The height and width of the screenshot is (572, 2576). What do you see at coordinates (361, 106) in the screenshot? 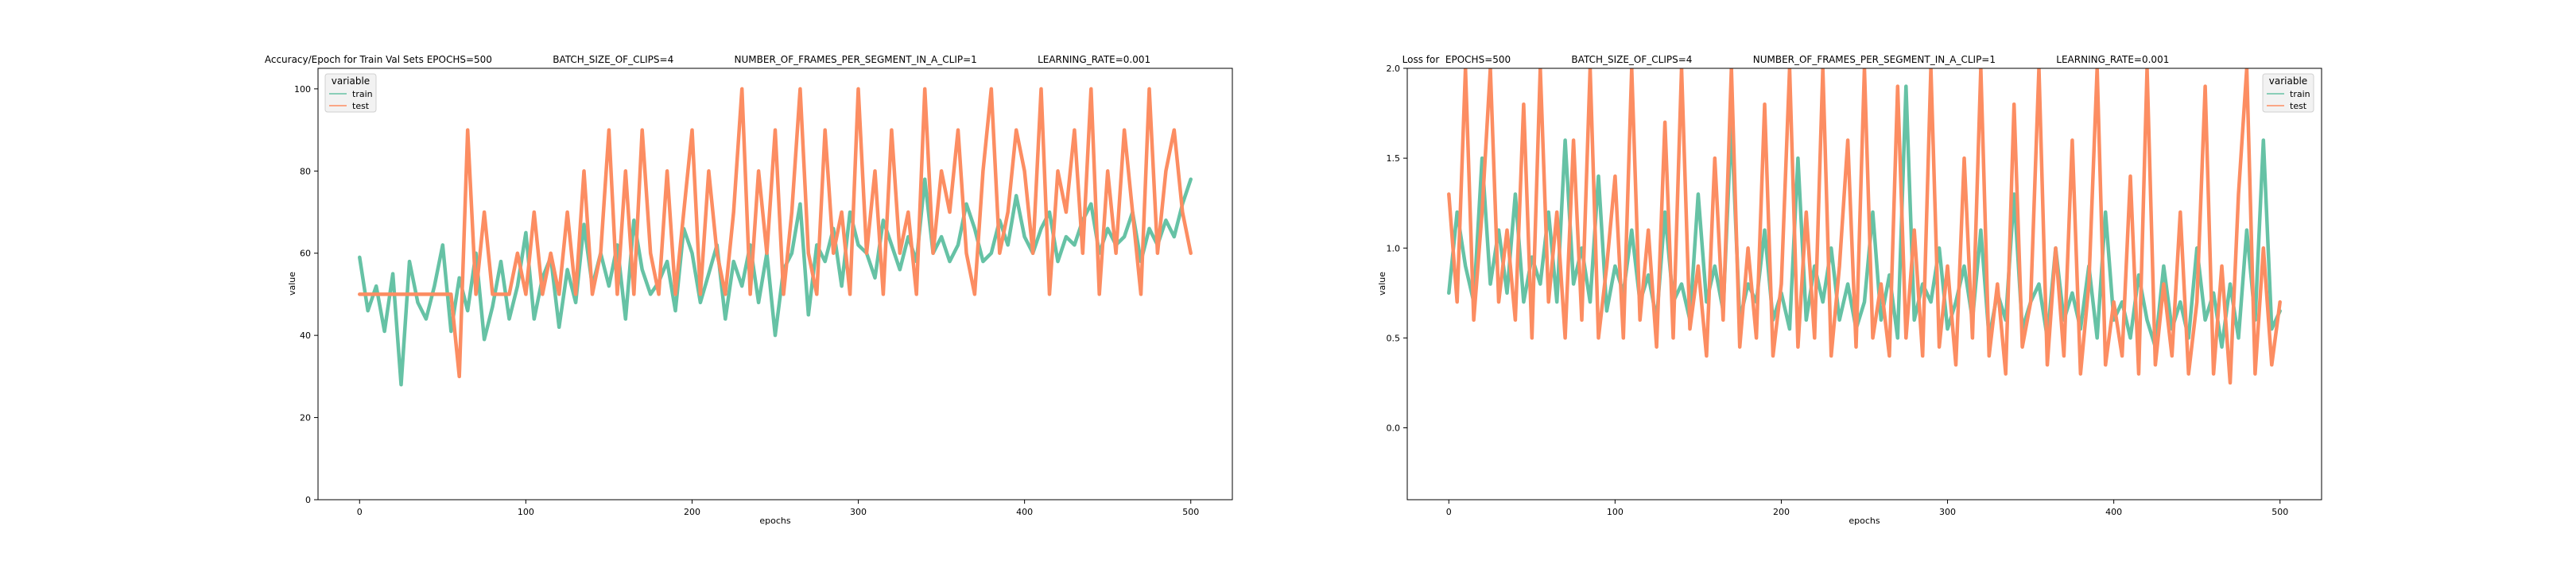
I see `accuracy-legend-test-label: test` at bounding box center [361, 106].